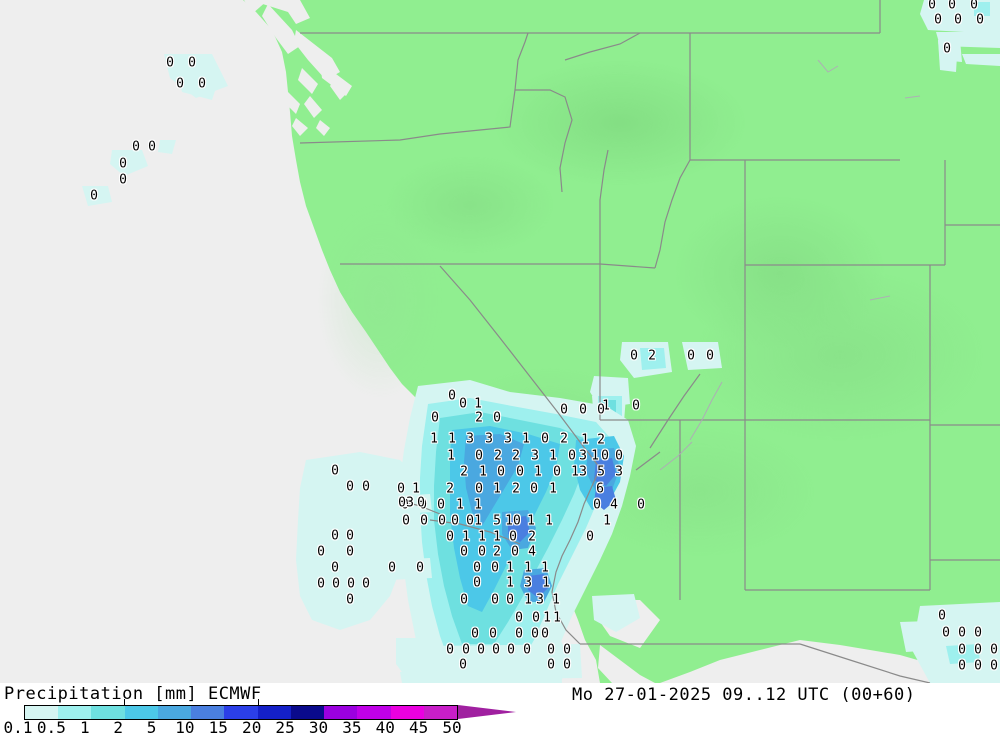 This screenshot has height=733, width=1000. I want to click on legend-title: Precipitation [mm] ECMWF, so click(133, 694).